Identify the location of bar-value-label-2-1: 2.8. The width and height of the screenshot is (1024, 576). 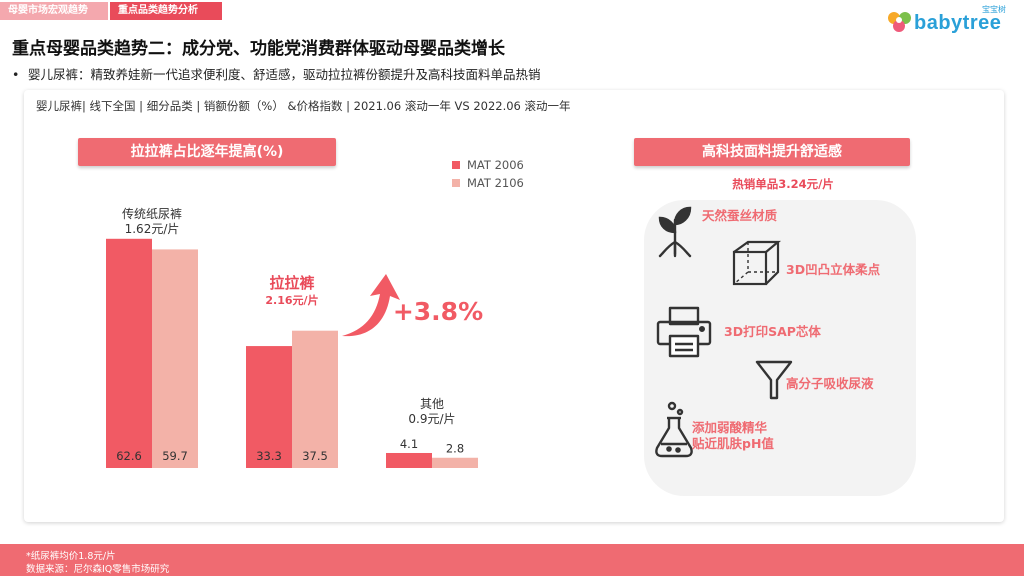
(455, 449).